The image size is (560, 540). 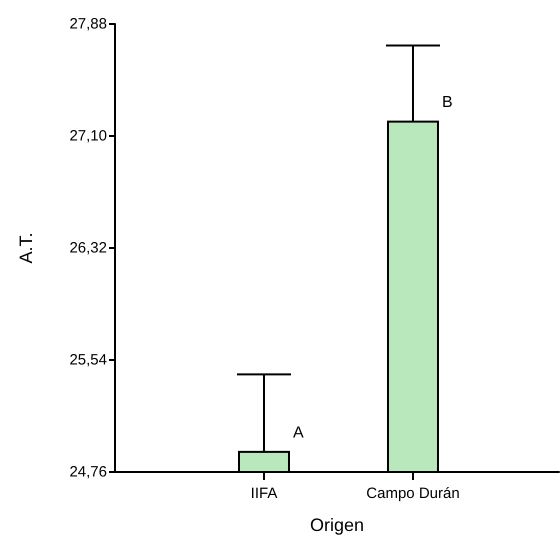 What do you see at coordinates (88, 360) in the screenshot?
I see `y-tick-label: 25,54` at bounding box center [88, 360].